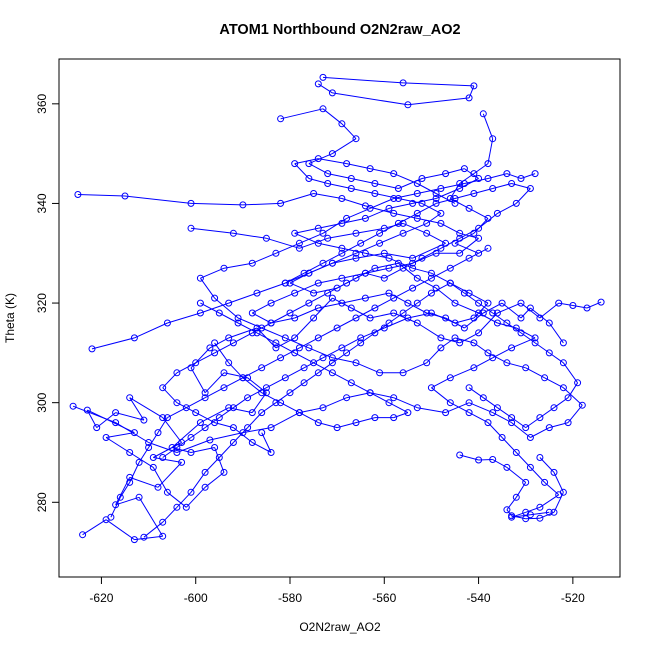 This screenshot has height=650, width=650. What do you see at coordinates (339, 30) in the screenshot?
I see `chart-title: ATOM1 Northbound O2N2raw_AO2` at bounding box center [339, 30].